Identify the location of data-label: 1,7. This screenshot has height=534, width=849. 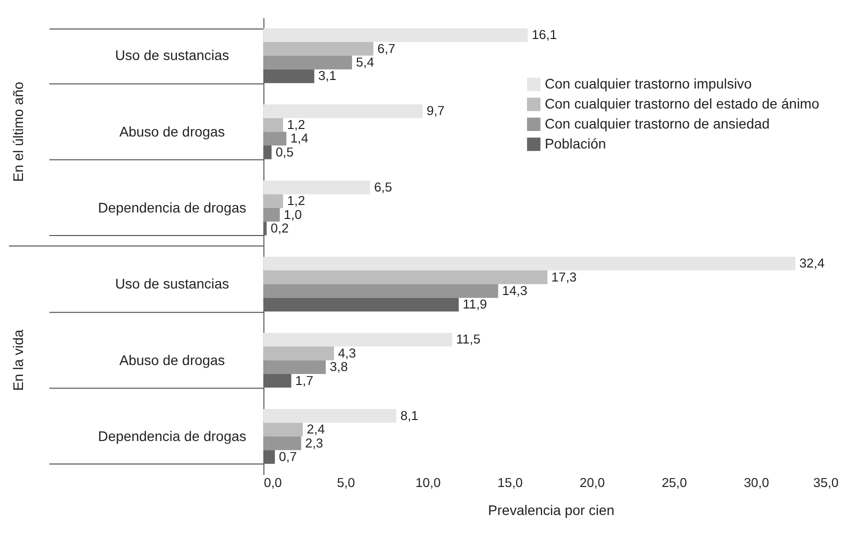
(304, 380).